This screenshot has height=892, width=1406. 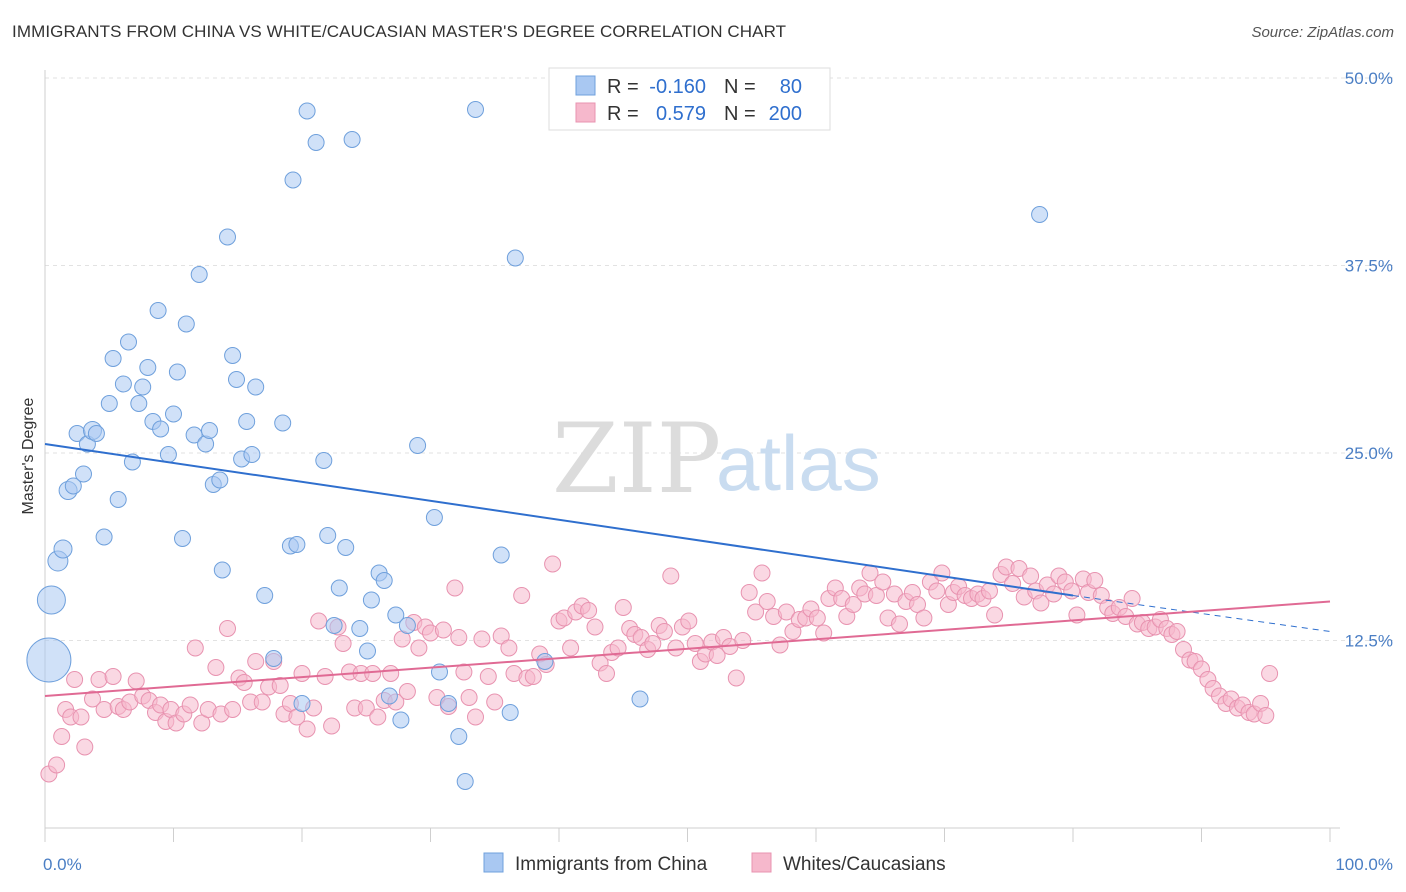 What do you see at coordinates (785, 114) in the screenshot?
I see `legend-n-value-white: 200` at bounding box center [785, 114].